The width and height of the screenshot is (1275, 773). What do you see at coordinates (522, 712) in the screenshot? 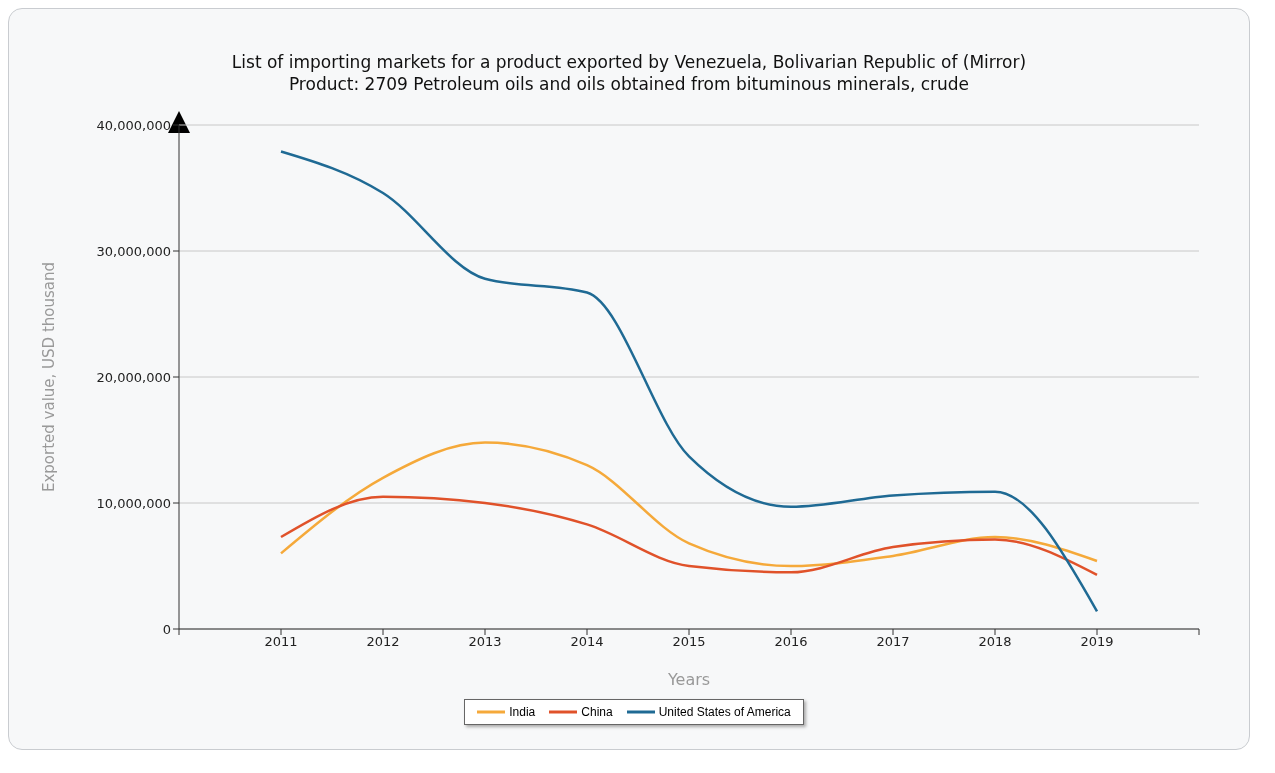
I see `legend-label: India` at bounding box center [522, 712].